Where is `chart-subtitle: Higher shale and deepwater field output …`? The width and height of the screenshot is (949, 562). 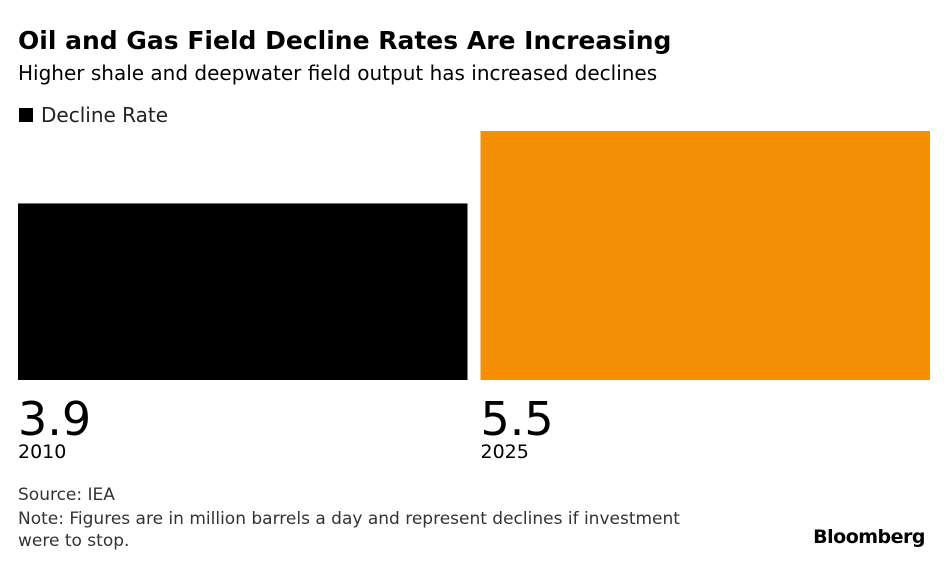
chart-subtitle: Higher shale and deepwater field output … is located at coordinates (338, 73).